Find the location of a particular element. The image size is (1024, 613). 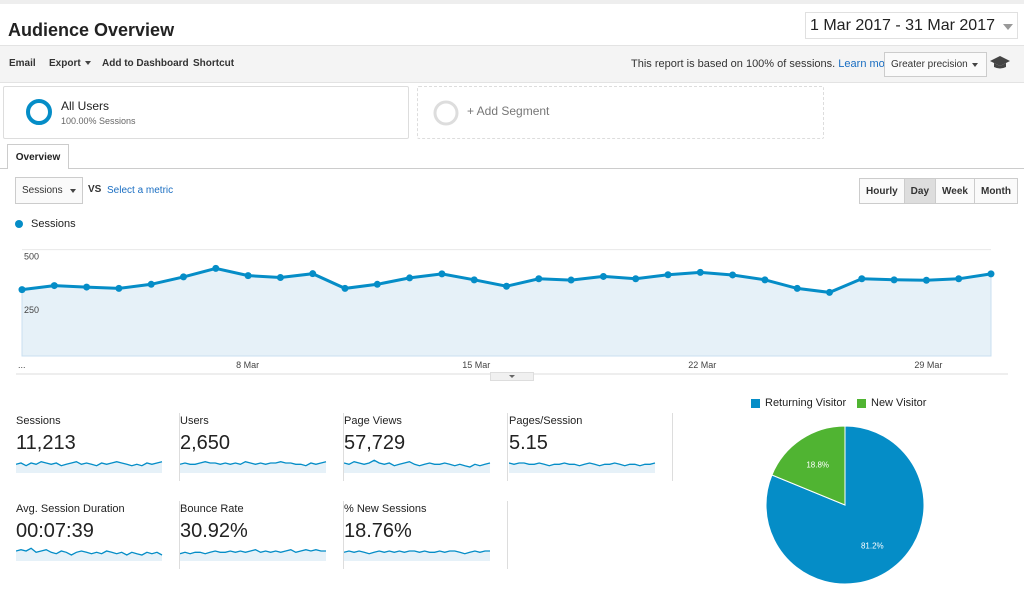

learn-more-link: Learn more is located at coordinates (866, 64).